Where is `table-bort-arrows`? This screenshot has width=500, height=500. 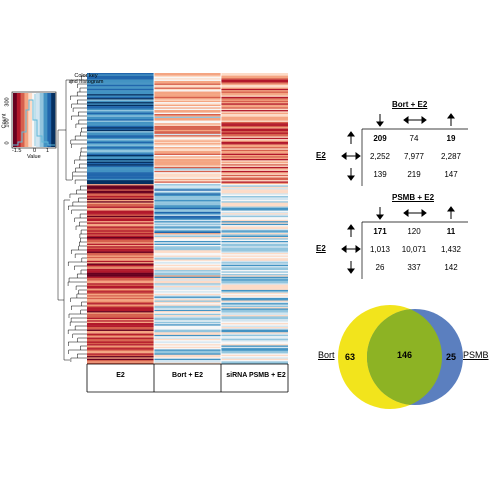
table-bort-arrows is located at coordinates (404, 149).